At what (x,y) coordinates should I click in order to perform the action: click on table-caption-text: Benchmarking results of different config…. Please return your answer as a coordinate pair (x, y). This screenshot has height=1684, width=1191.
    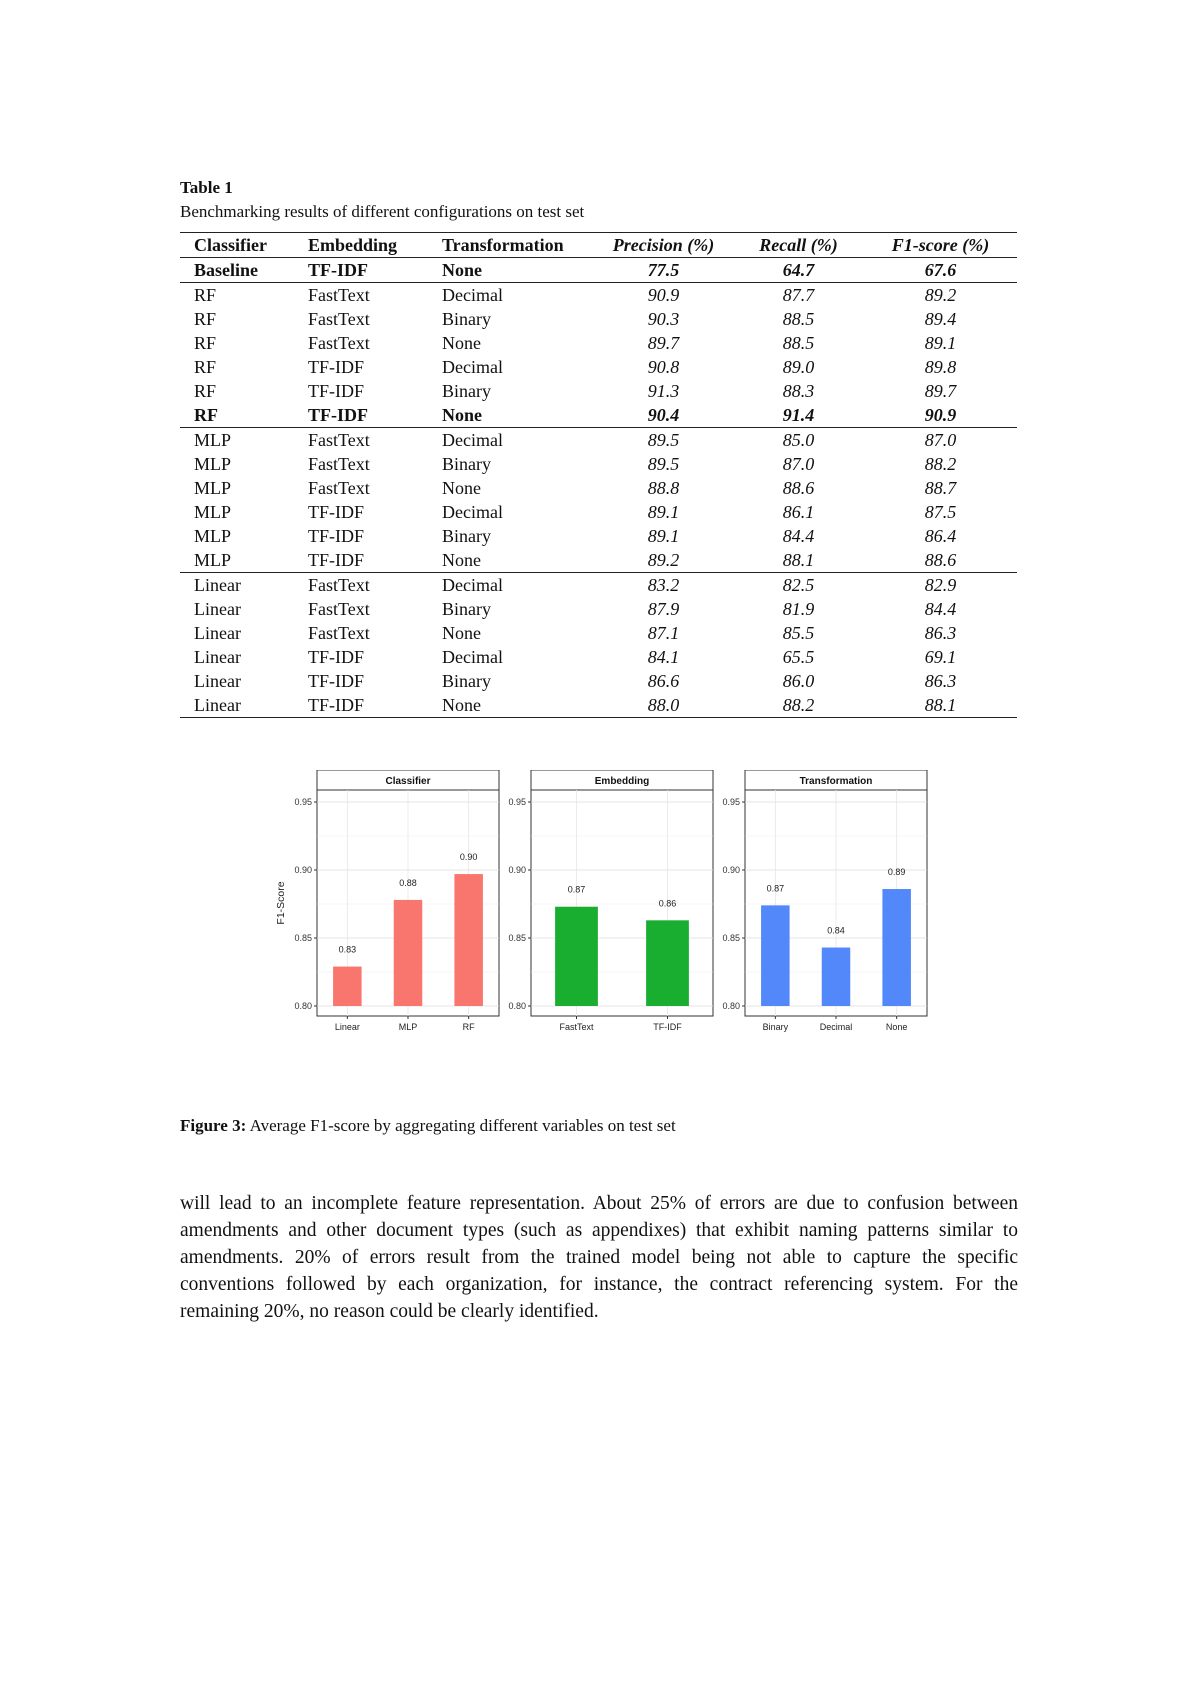
    Looking at the image, I should click on (382, 211).